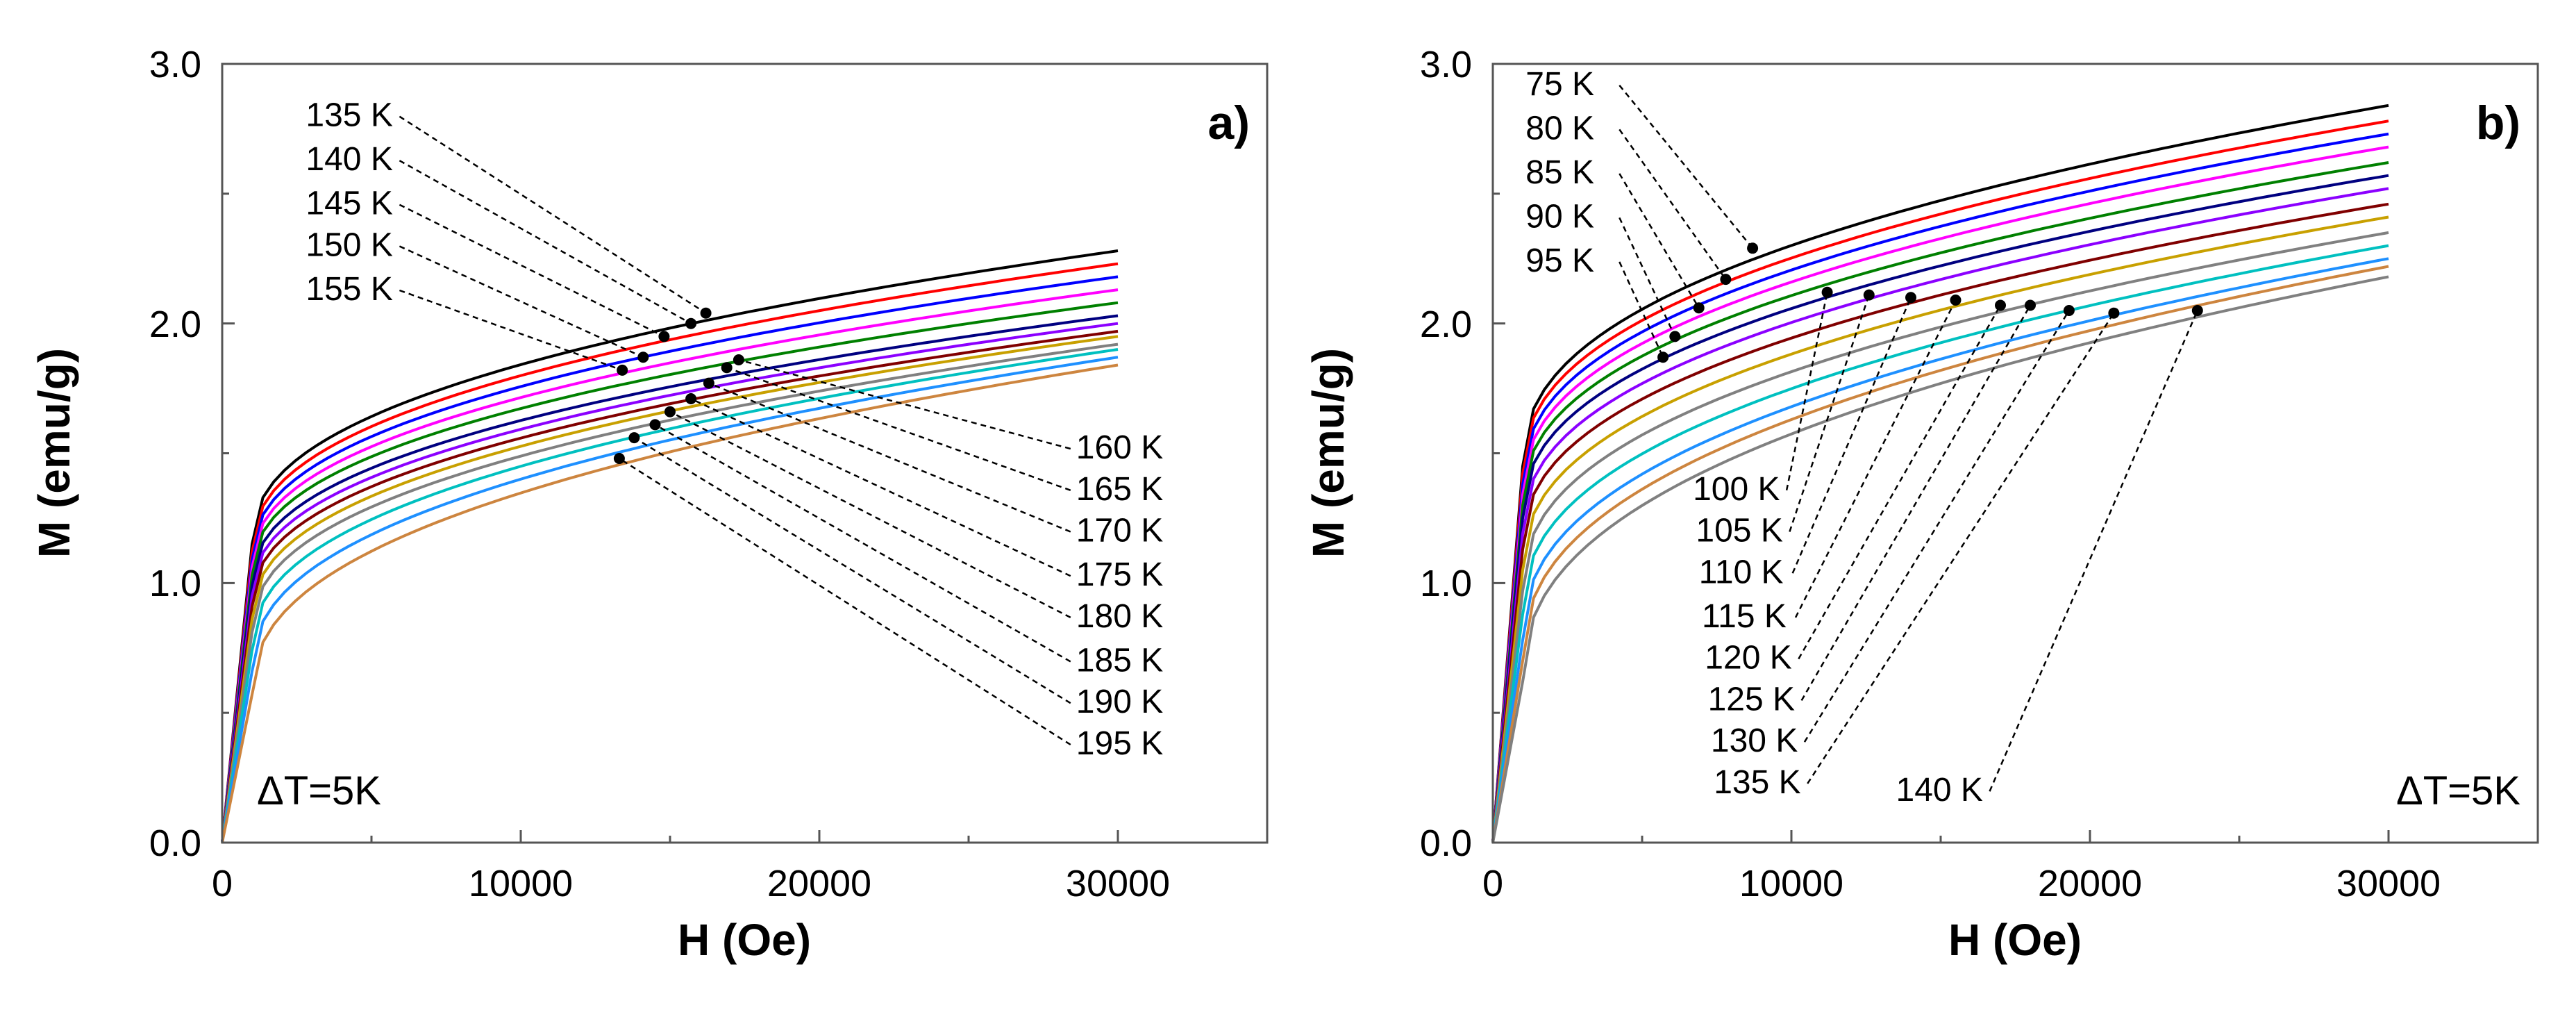 The width and height of the screenshot is (2576, 1026). Describe the element at coordinates (1119, 702) in the screenshot. I see `panel-a-temperature-label: 190 K` at that location.